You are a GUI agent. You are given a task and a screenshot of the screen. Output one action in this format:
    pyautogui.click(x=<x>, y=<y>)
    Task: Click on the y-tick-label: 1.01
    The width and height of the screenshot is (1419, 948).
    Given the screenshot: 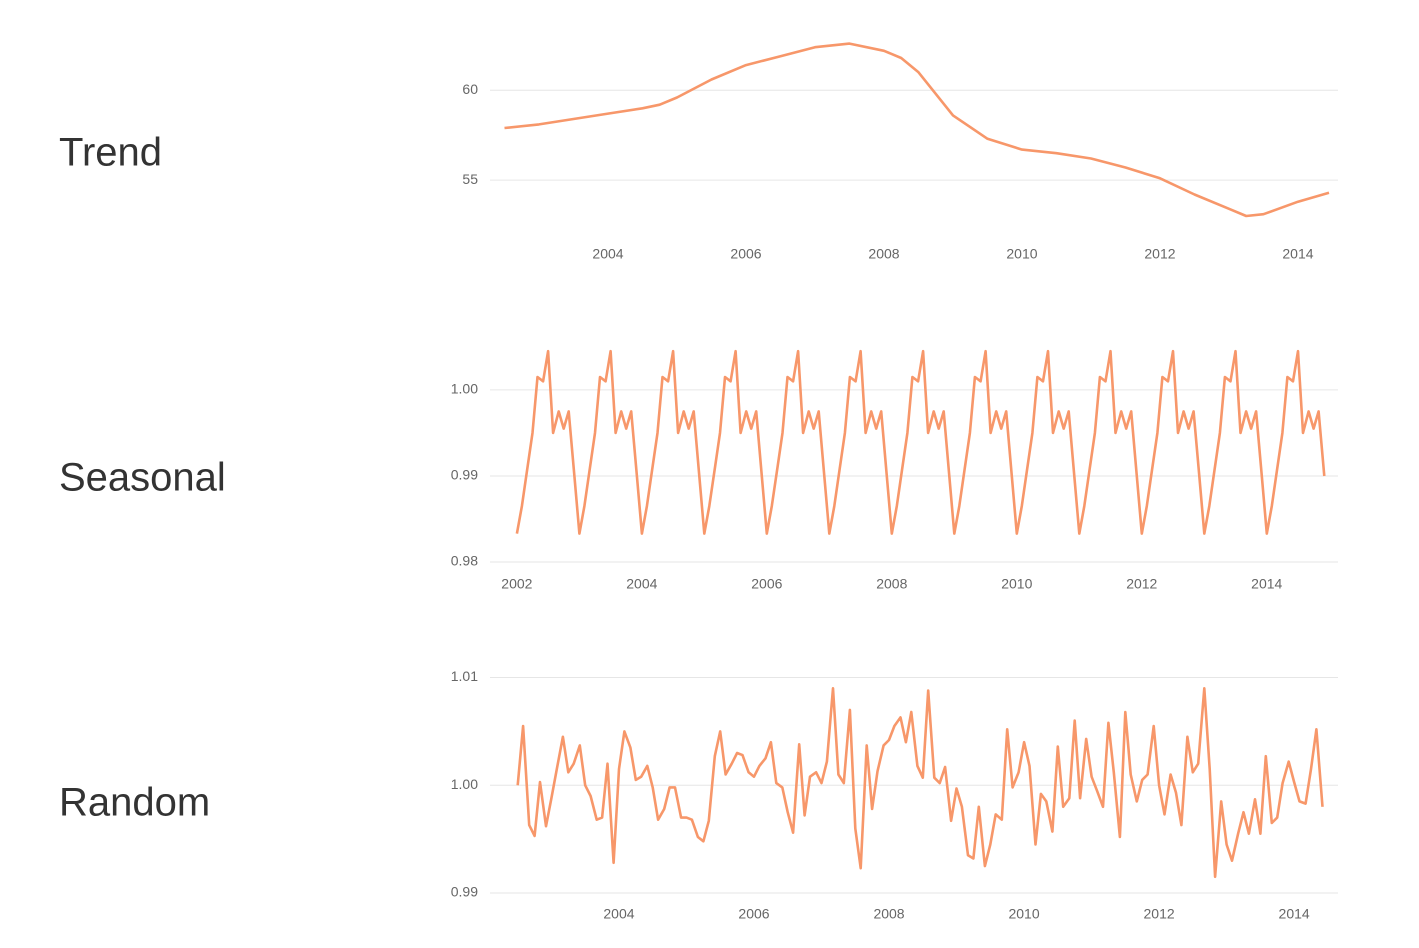 What is the action you would take?
    pyautogui.click(x=464, y=676)
    